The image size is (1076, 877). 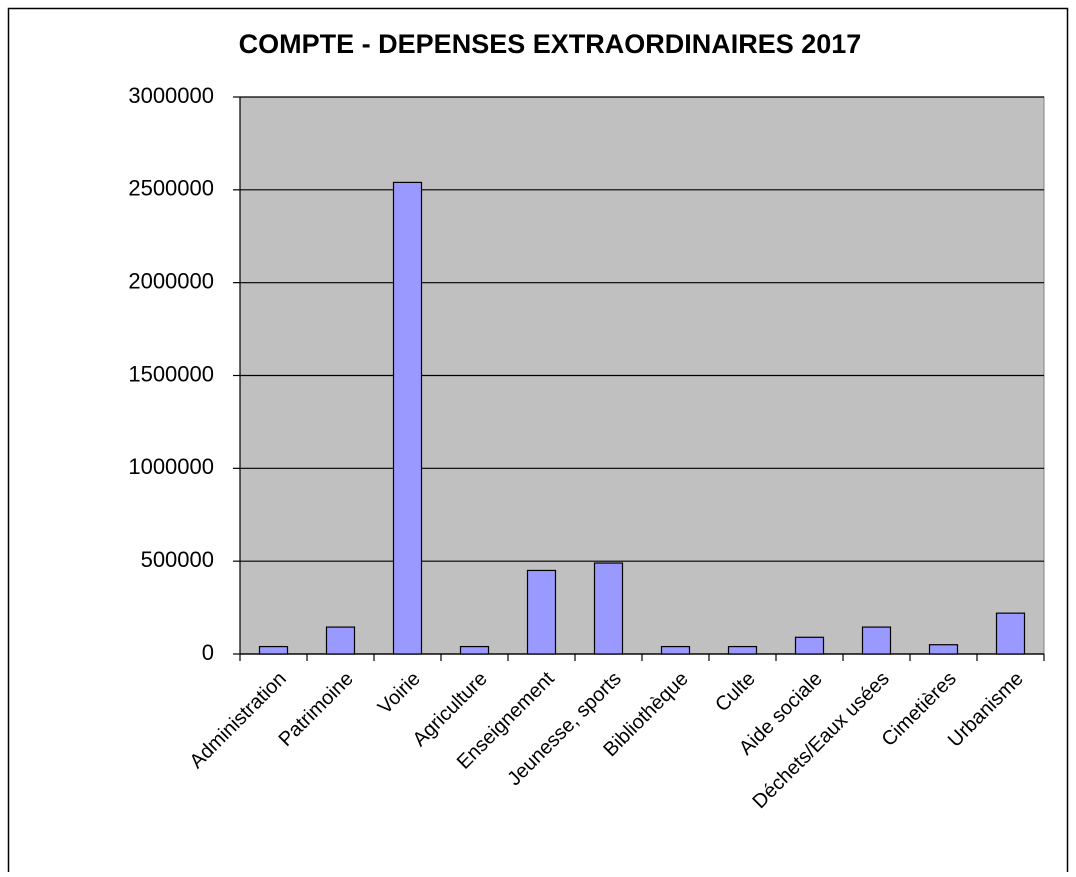 I want to click on y-tick-label: 500000, so click(x=177, y=559).